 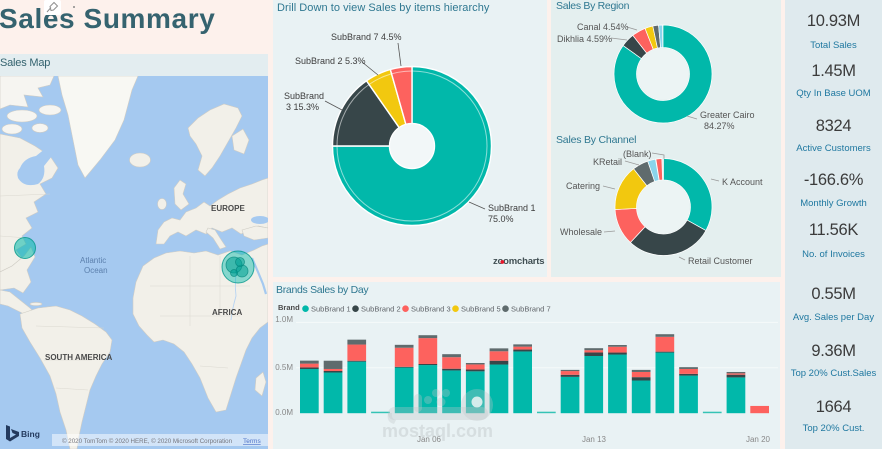 I want to click on svg-text: SubBrand 7, so click(x=531, y=308).